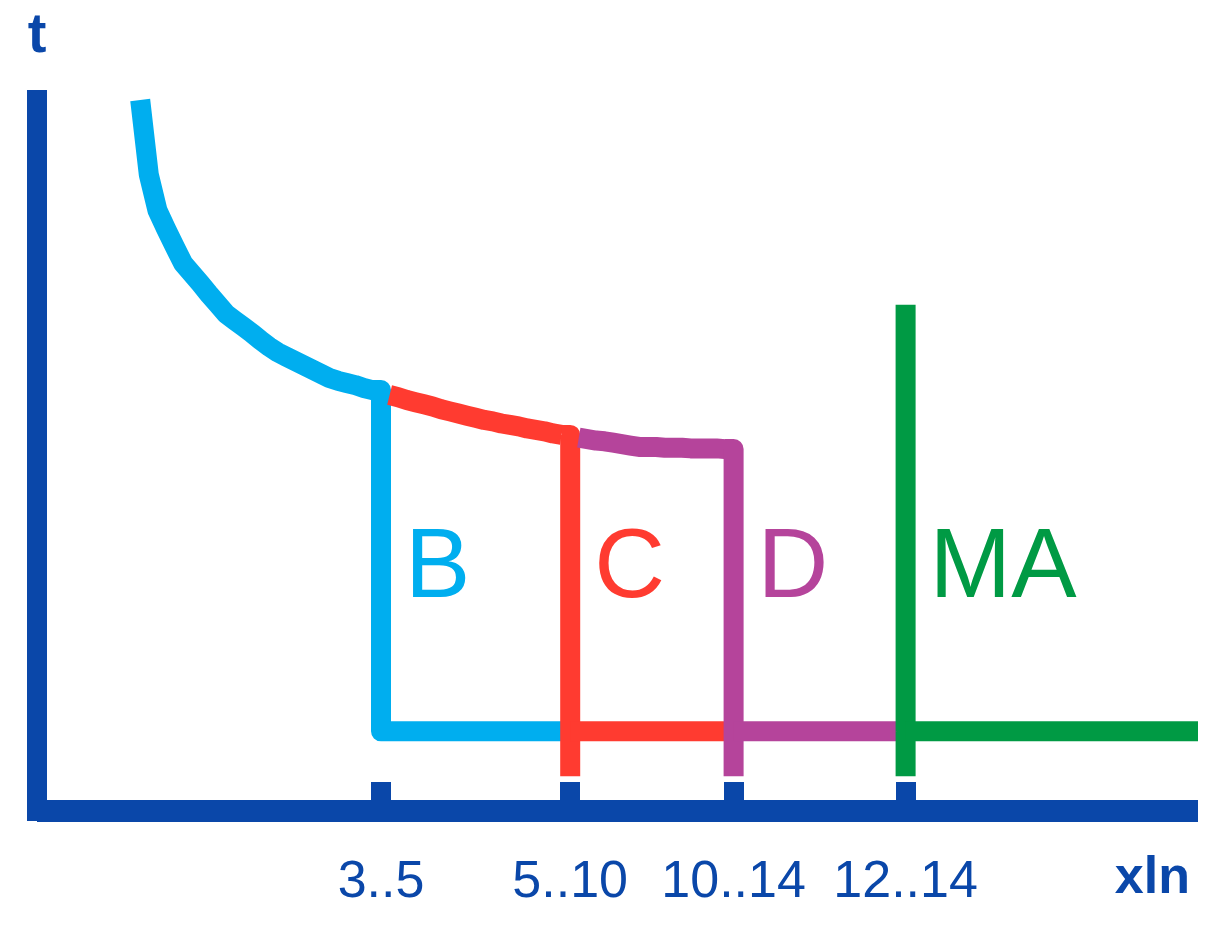 This screenshot has height=928, width=1218. Describe the element at coordinates (733, 879) in the screenshot. I see `x-tick-label: 10..14` at that location.